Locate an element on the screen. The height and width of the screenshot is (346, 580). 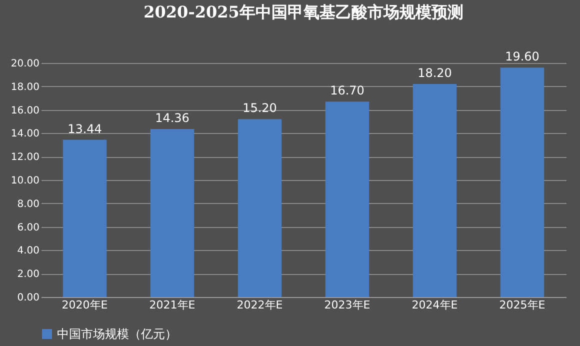
chart-title: 2020-2025年中国甲氧基乙酸市场规模预测 is located at coordinates (304, 12).